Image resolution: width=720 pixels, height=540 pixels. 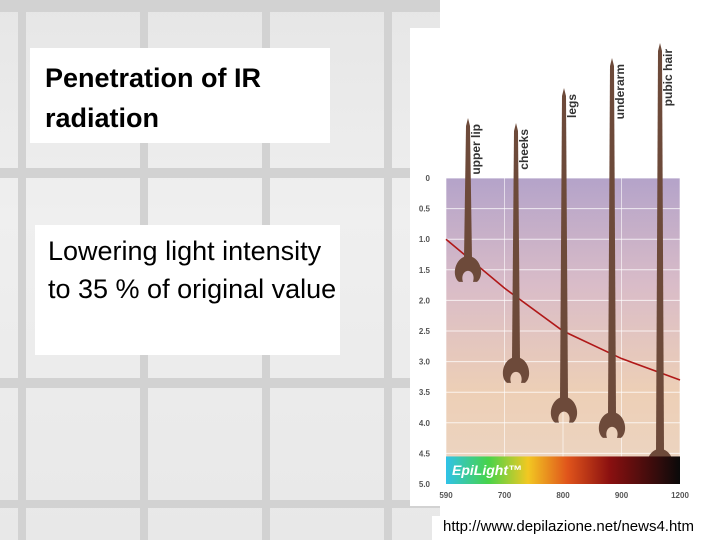 I want to click on slide-title: Penetration of IR radiation, so click(x=153, y=98).